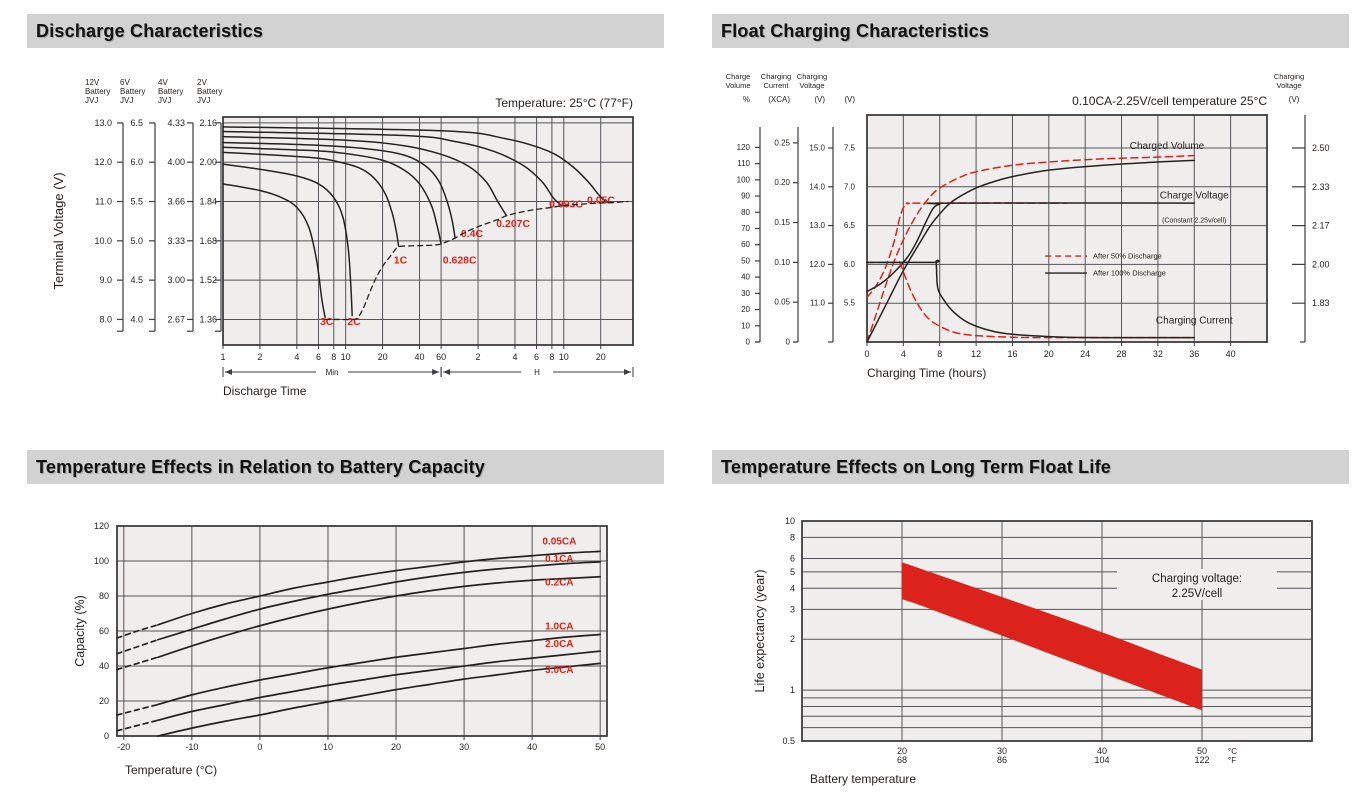  Describe the element at coordinates (939, 354) in the screenshot. I see `svg-text: 8` at that location.